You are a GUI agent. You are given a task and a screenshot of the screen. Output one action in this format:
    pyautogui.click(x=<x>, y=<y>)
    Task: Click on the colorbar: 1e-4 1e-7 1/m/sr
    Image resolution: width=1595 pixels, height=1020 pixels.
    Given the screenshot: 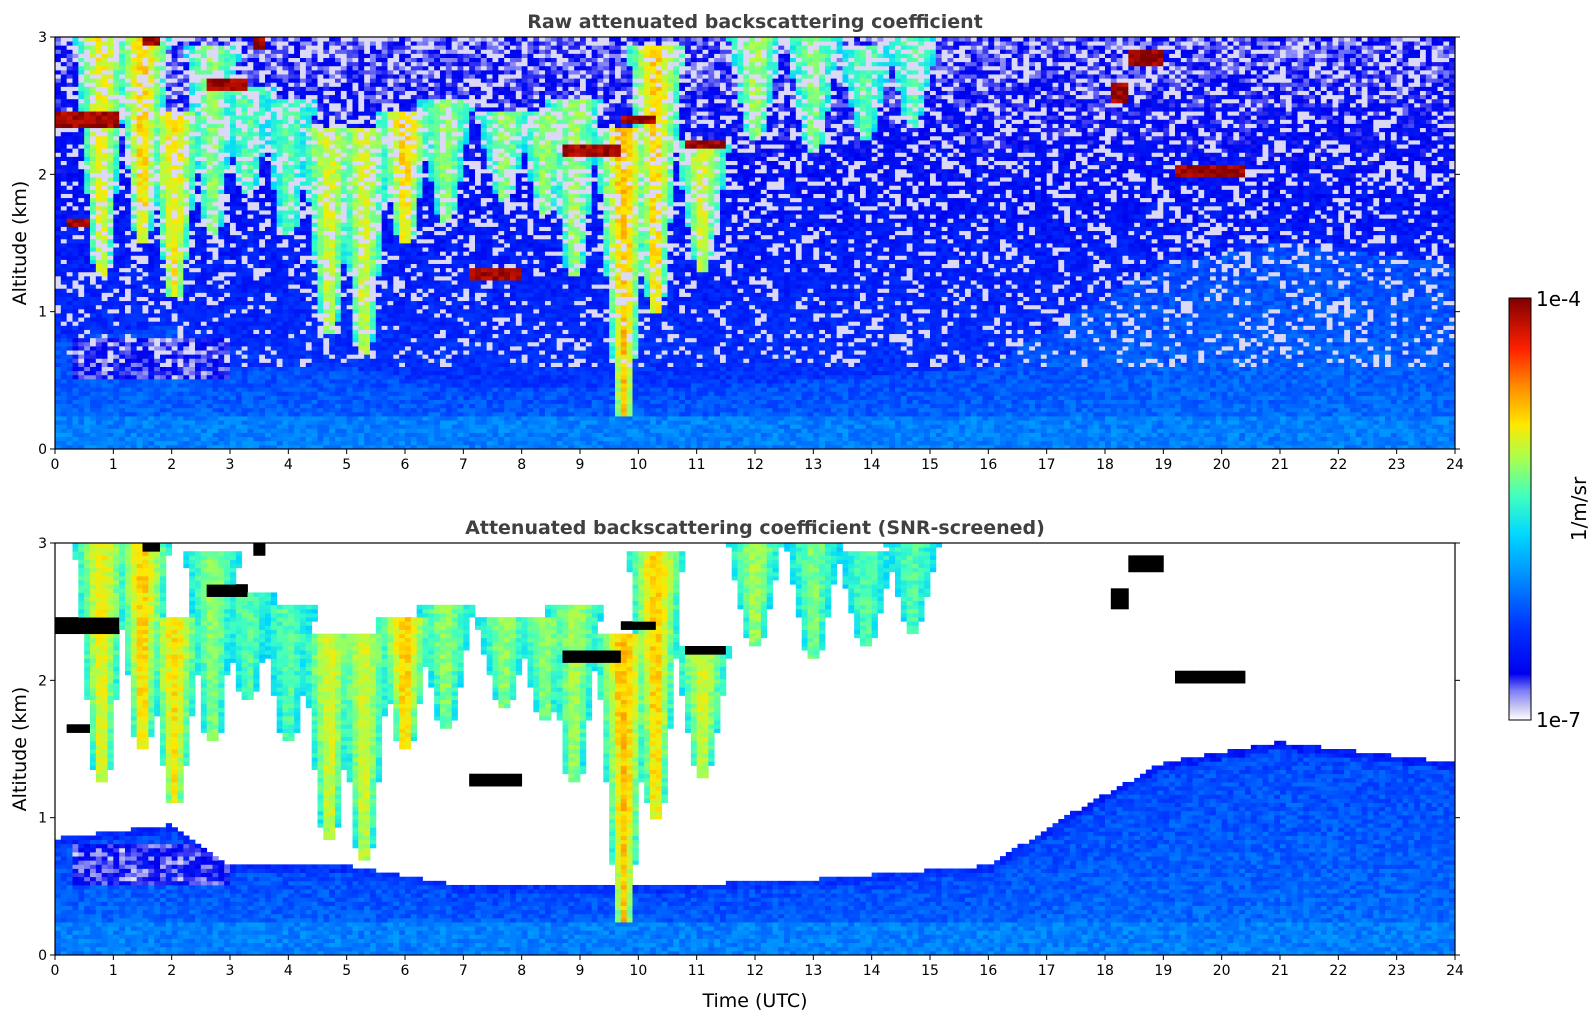 What is the action you would take?
    pyautogui.click(x=1549, y=509)
    